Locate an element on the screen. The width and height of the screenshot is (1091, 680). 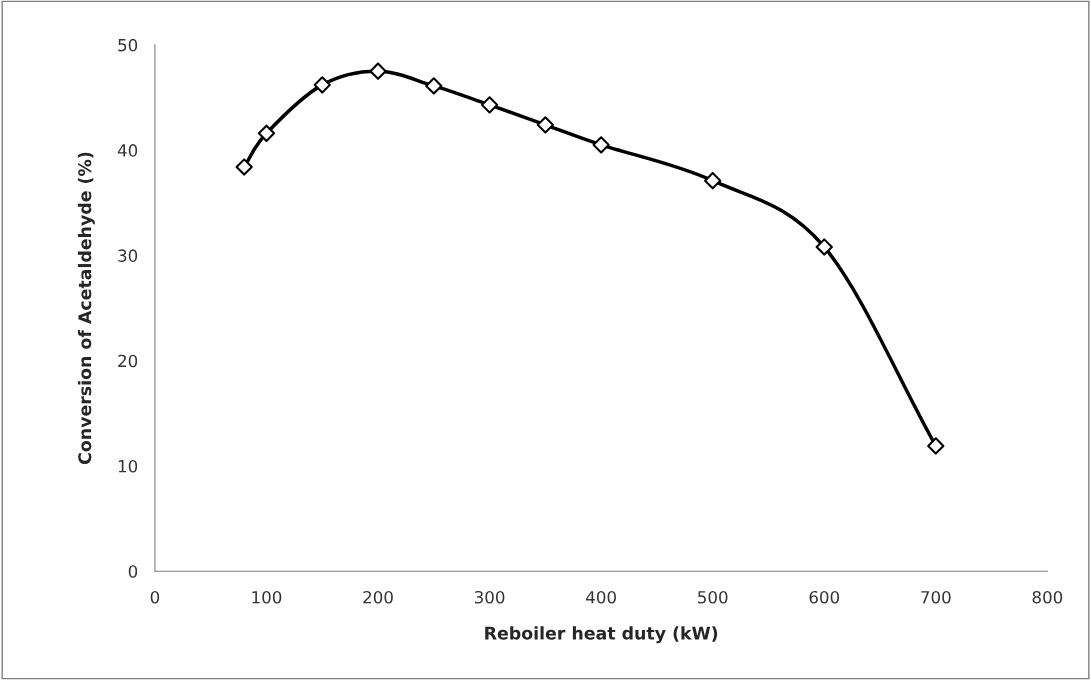
y-tick-label: 0 is located at coordinates (133, 571).